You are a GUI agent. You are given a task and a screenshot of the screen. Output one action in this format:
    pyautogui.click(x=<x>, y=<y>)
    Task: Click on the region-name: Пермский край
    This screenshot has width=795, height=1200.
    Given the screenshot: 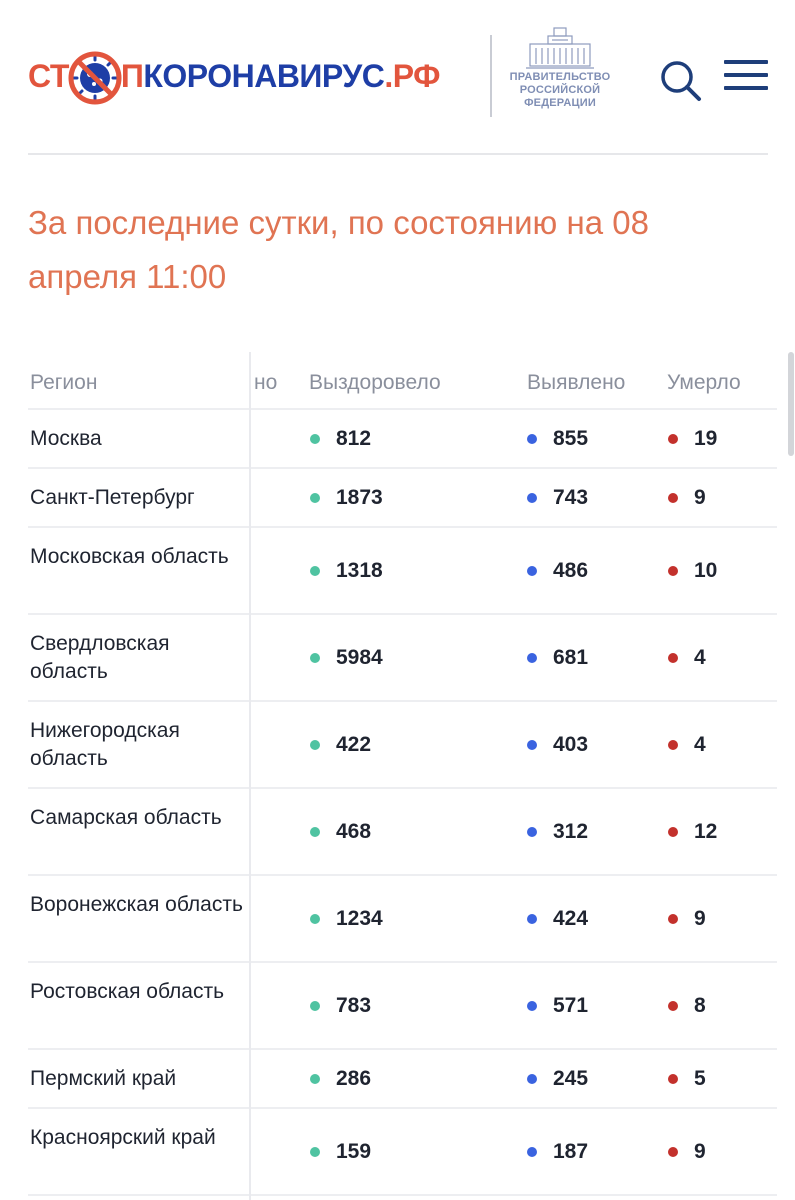 What is the action you would take?
    pyautogui.click(x=103, y=1078)
    